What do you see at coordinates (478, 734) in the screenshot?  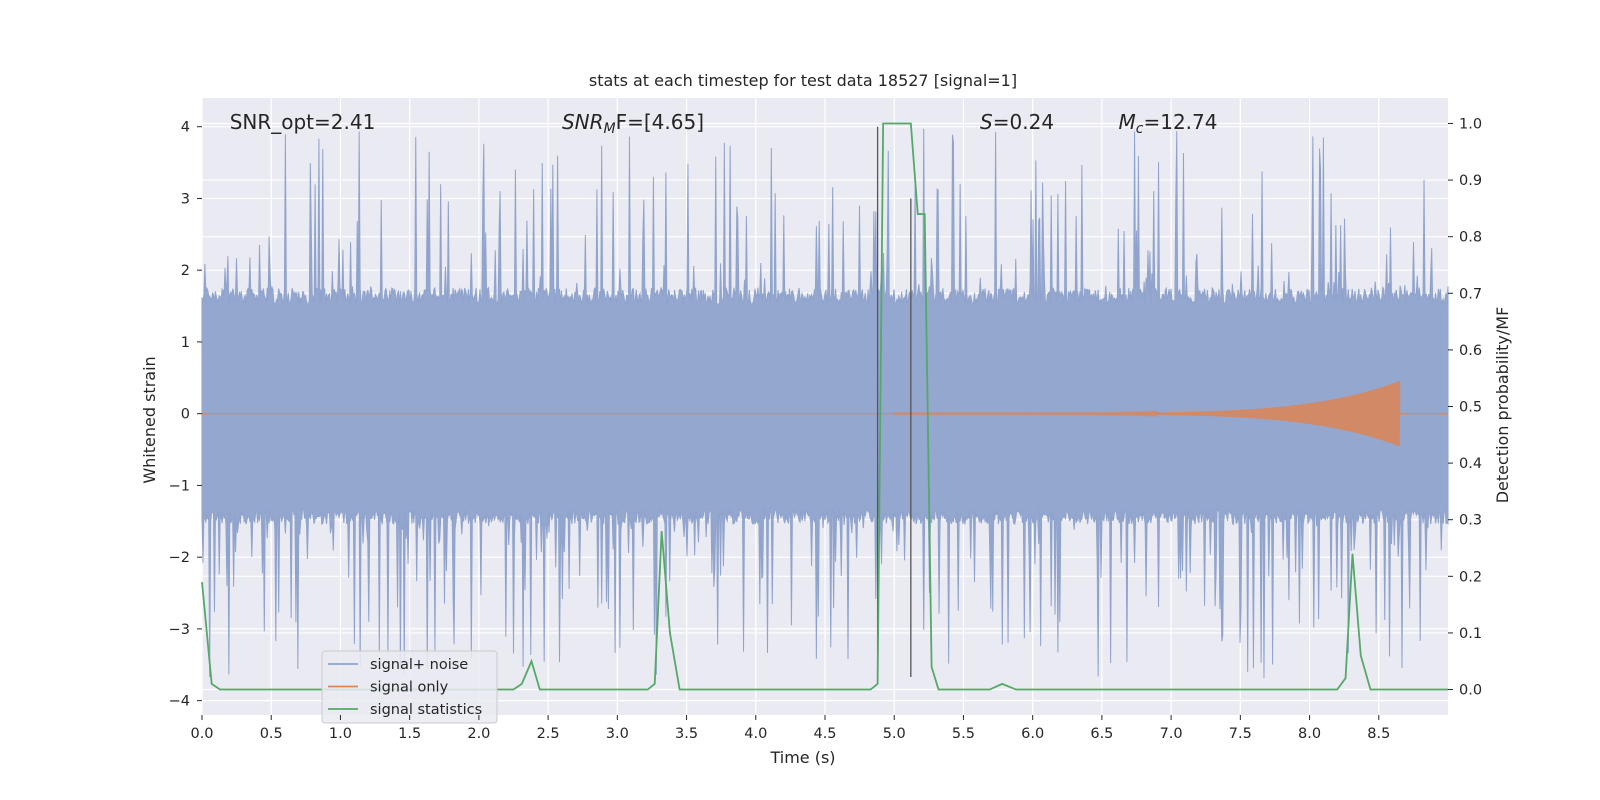 I see `x-tick-label: 2.0` at bounding box center [478, 734].